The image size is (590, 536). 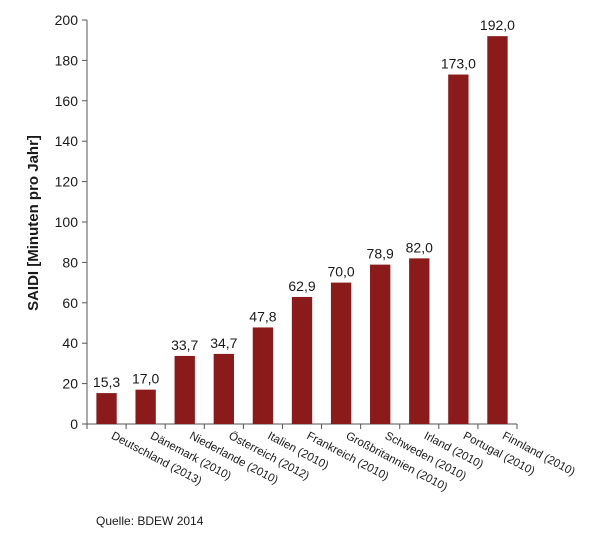 What do you see at coordinates (67, 101) in the screenshot?
I see `y-tick-label: 160` at bounding box center [67, 101].